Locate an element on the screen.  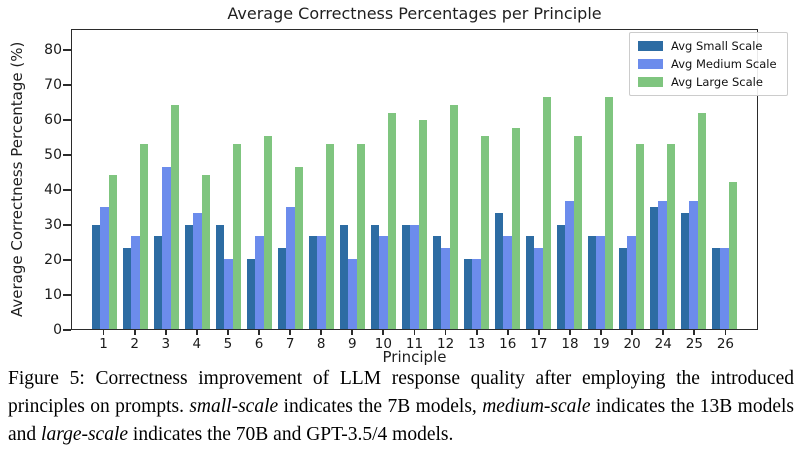
legend-label: Avg Large Scale is located at coordinates (717, 82).